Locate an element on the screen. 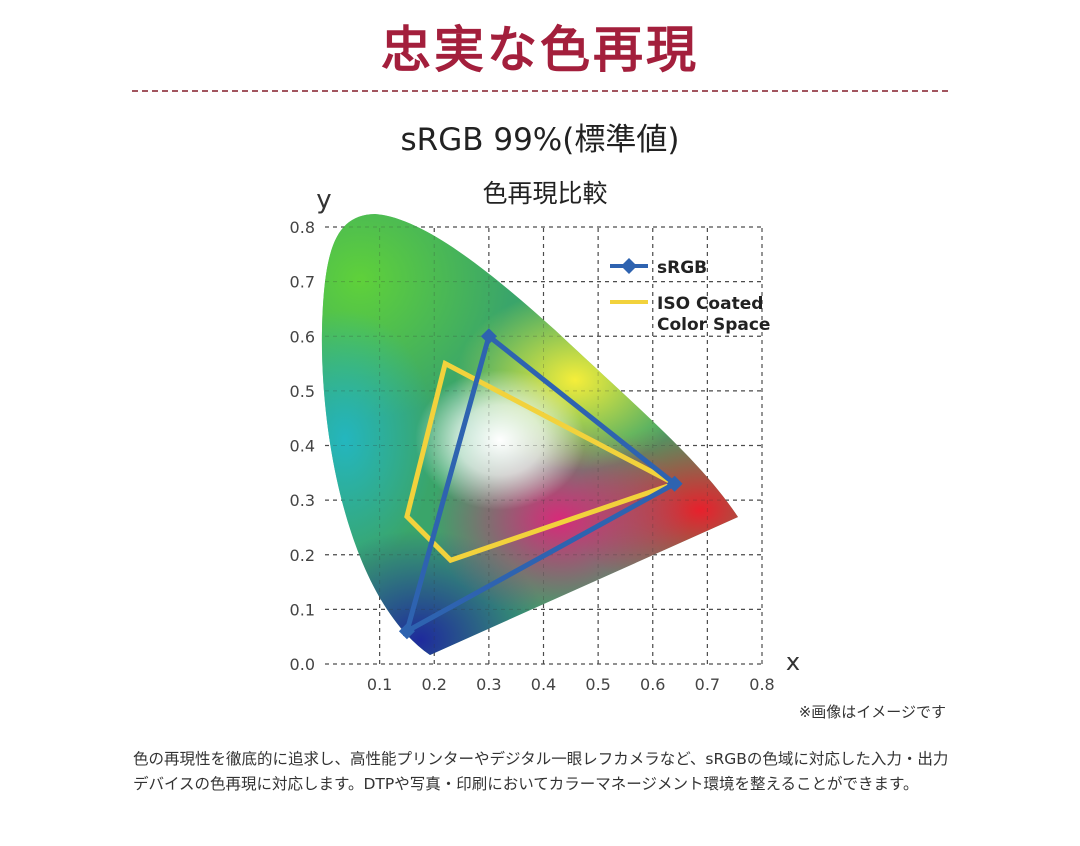  y-tick-label: 0.4 is located at coordinates (302, 446).